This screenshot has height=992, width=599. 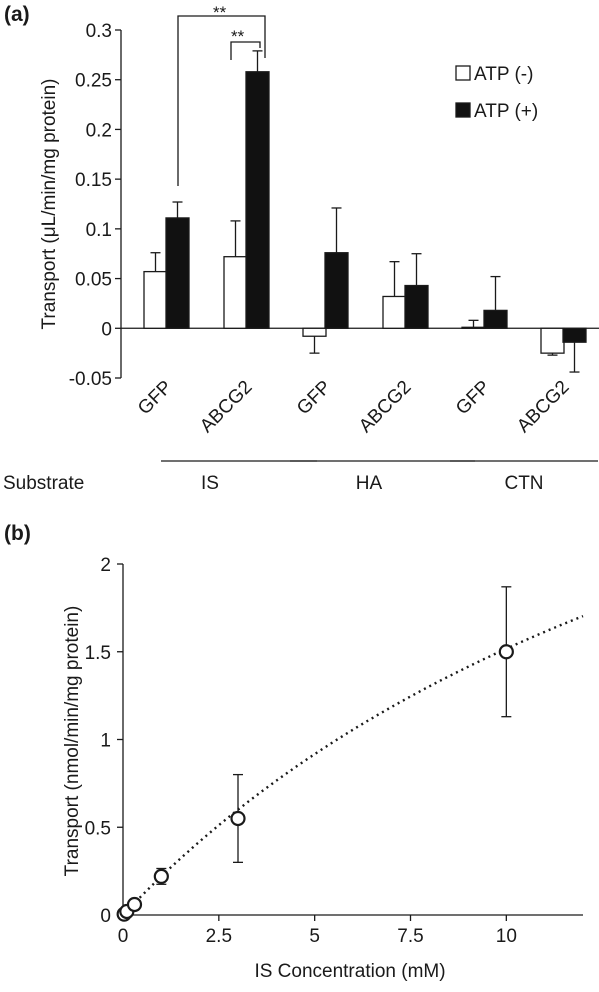 What do you see at coordinates (99, 130) in the screenshot?
I see `y-tick-label: 0.2` at bounding box center [99, 130].